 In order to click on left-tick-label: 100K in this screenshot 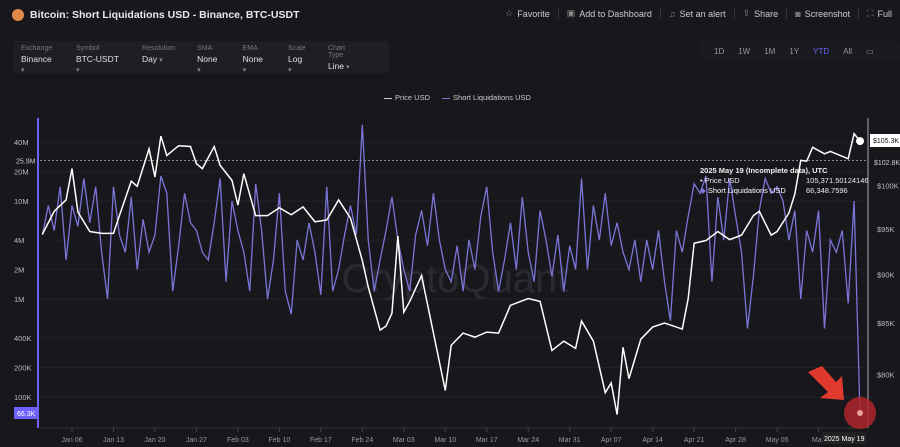, I will do `click(23, 397)`.